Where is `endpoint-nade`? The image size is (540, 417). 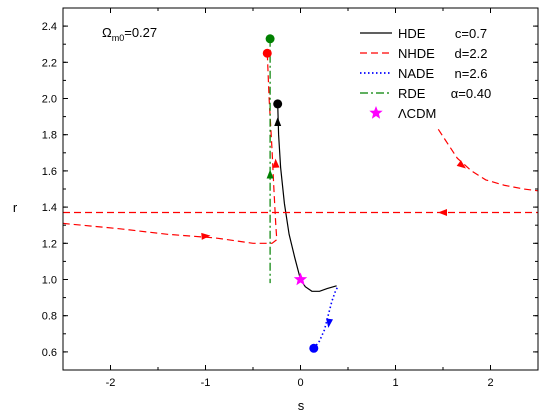 endpoint-nade is located at coordinates (314, 348).